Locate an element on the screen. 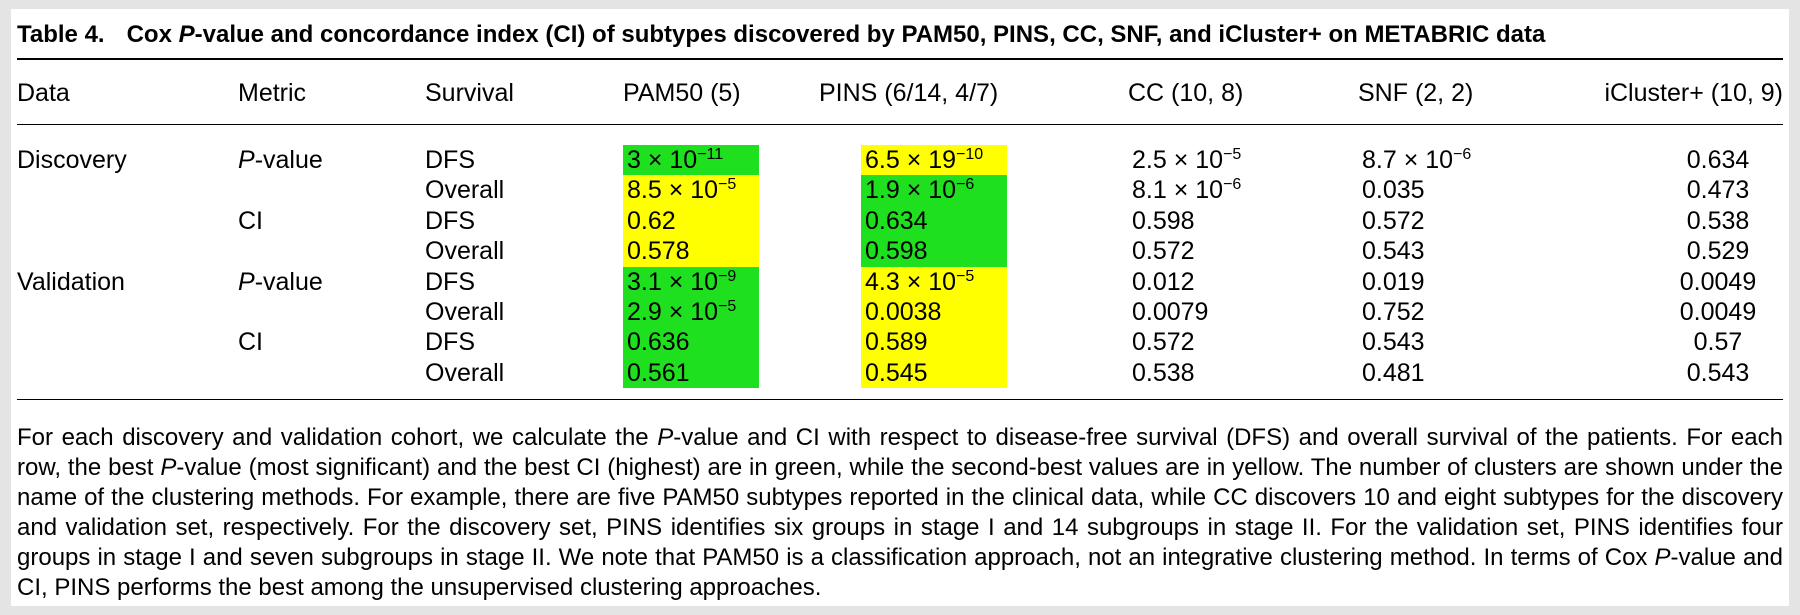 The width and height of the screenshot is (1800, 615). column-header: Survival is located at coordinates (469, 93).